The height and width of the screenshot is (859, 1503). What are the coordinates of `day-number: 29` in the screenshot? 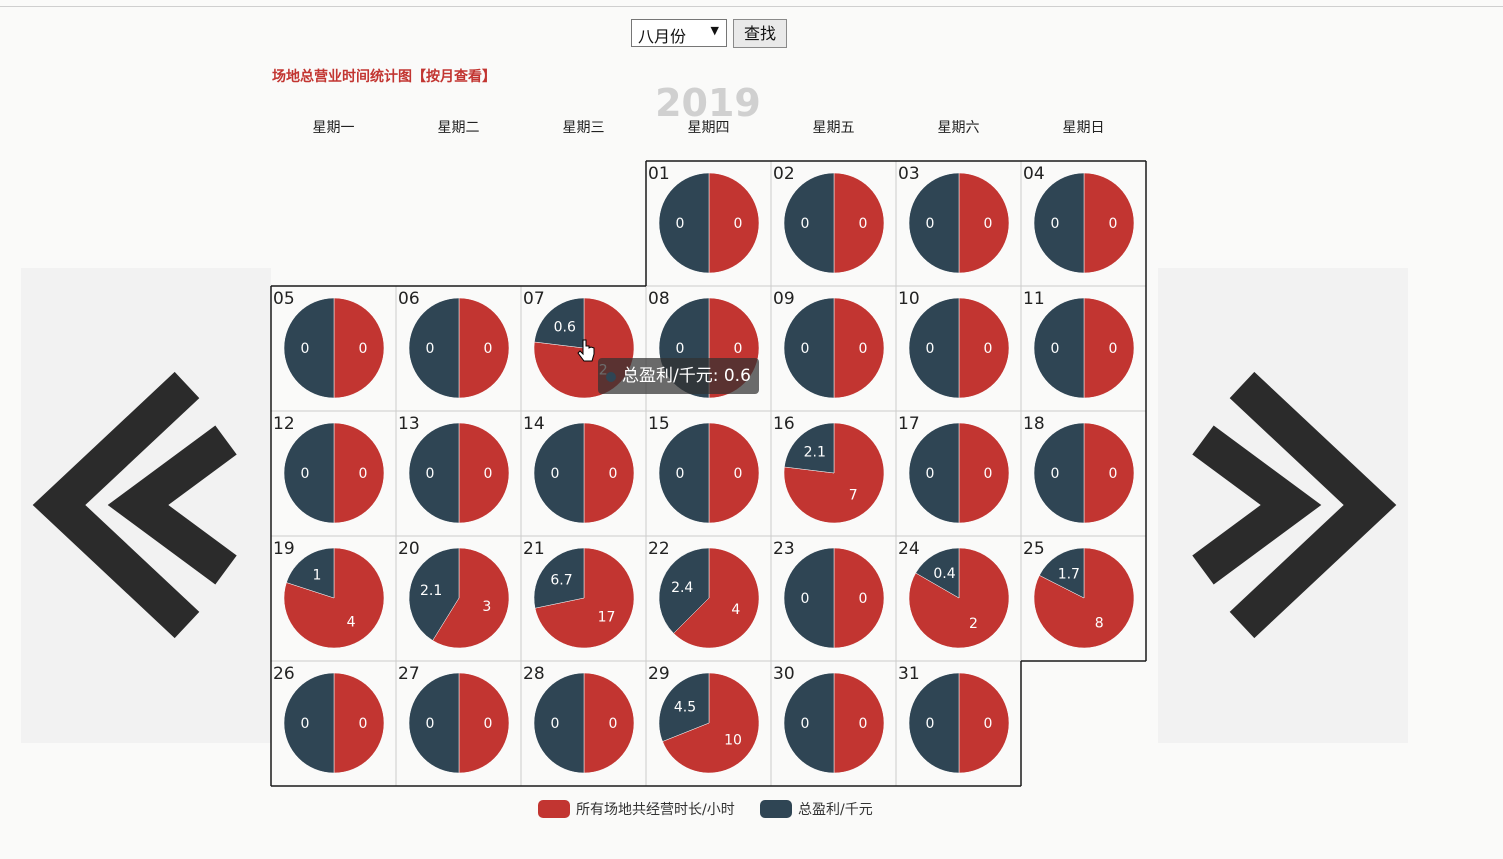 It's located at (659, 674).